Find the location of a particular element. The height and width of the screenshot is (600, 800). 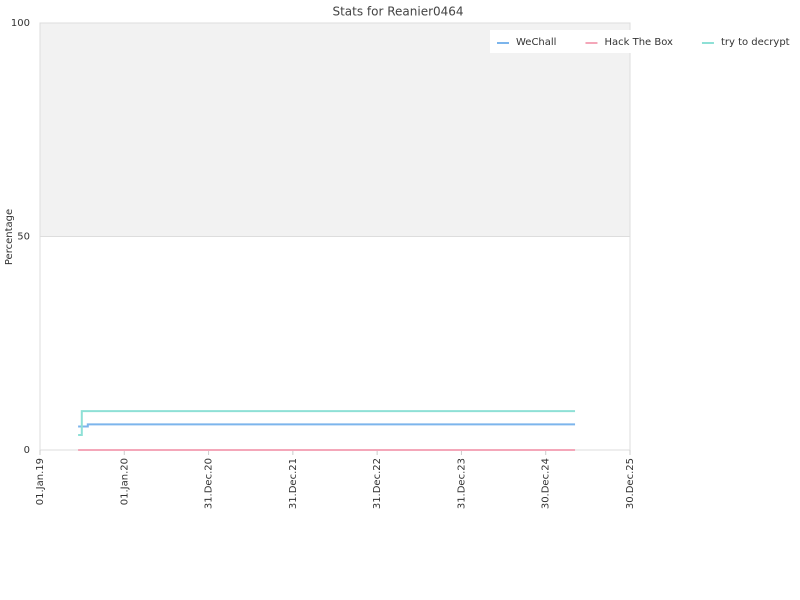

legend: WeChall Hack The Box try to decrypt is located at coordinates (645, 41).